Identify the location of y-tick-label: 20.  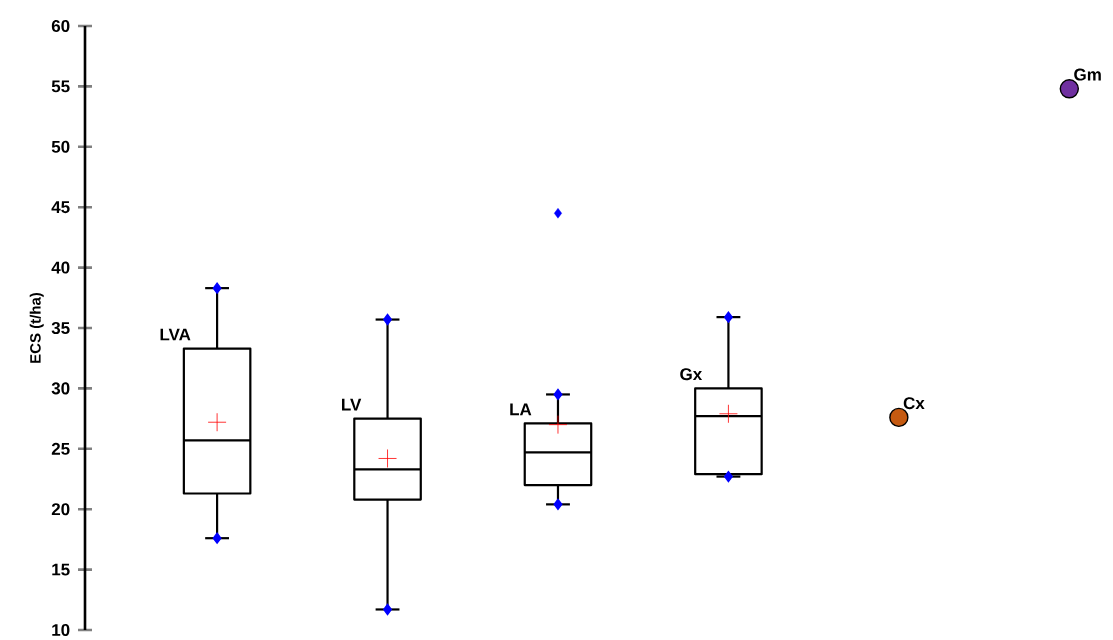
(60, 509).